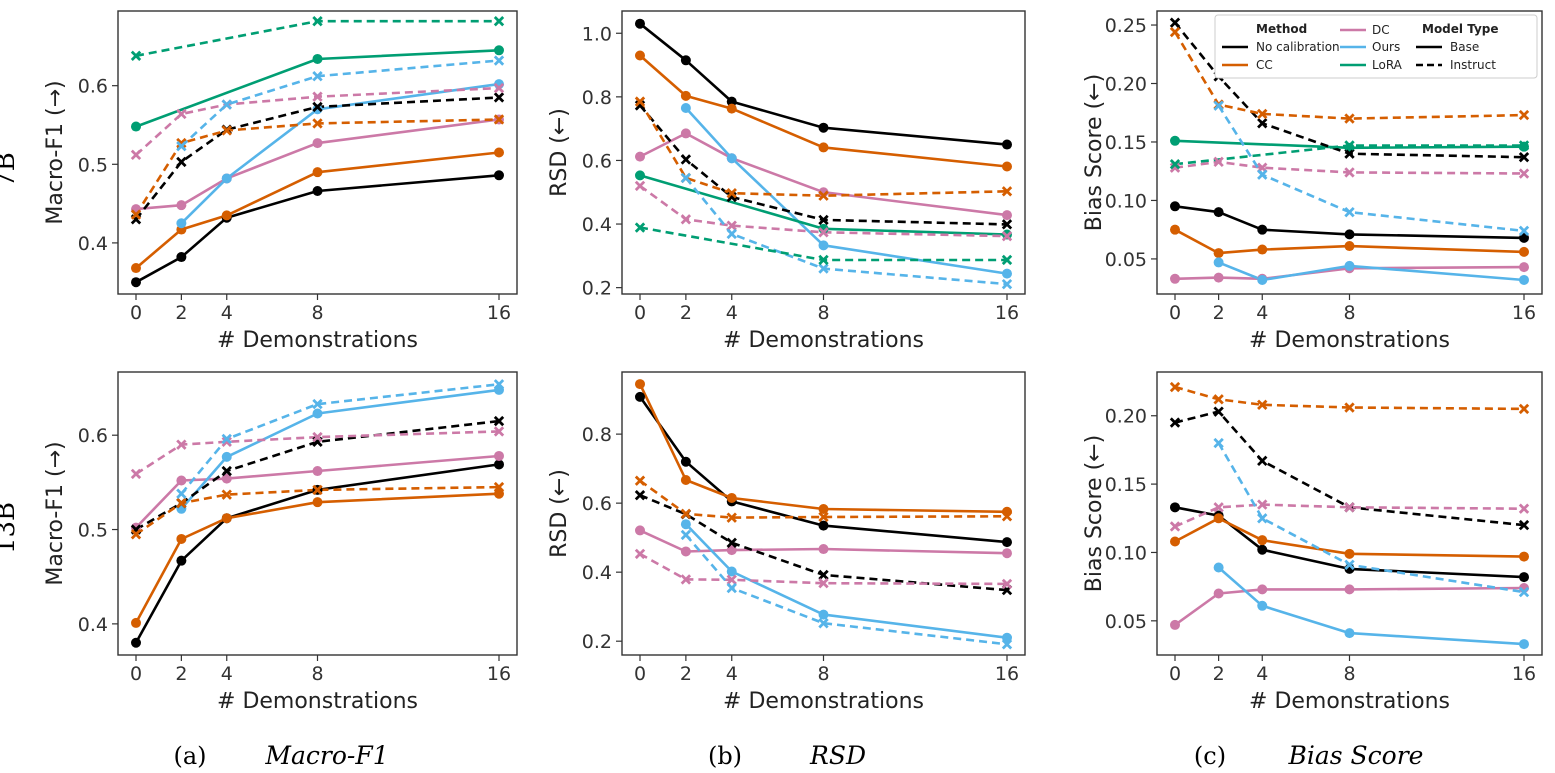  I want to click on y-tick-label: 0.05, so click(1126, 260).